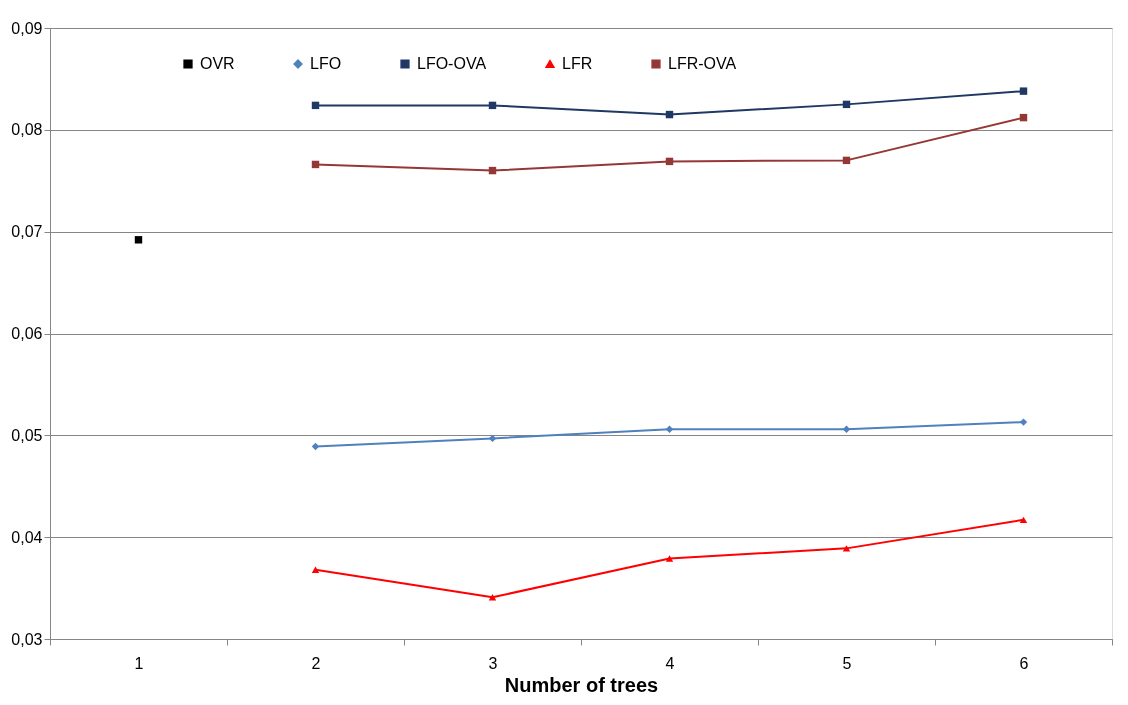  What do you see at coordinates (139, 663) in the screenshot?
I see `x-tick-label: 1` at bounding box center [139, 663].